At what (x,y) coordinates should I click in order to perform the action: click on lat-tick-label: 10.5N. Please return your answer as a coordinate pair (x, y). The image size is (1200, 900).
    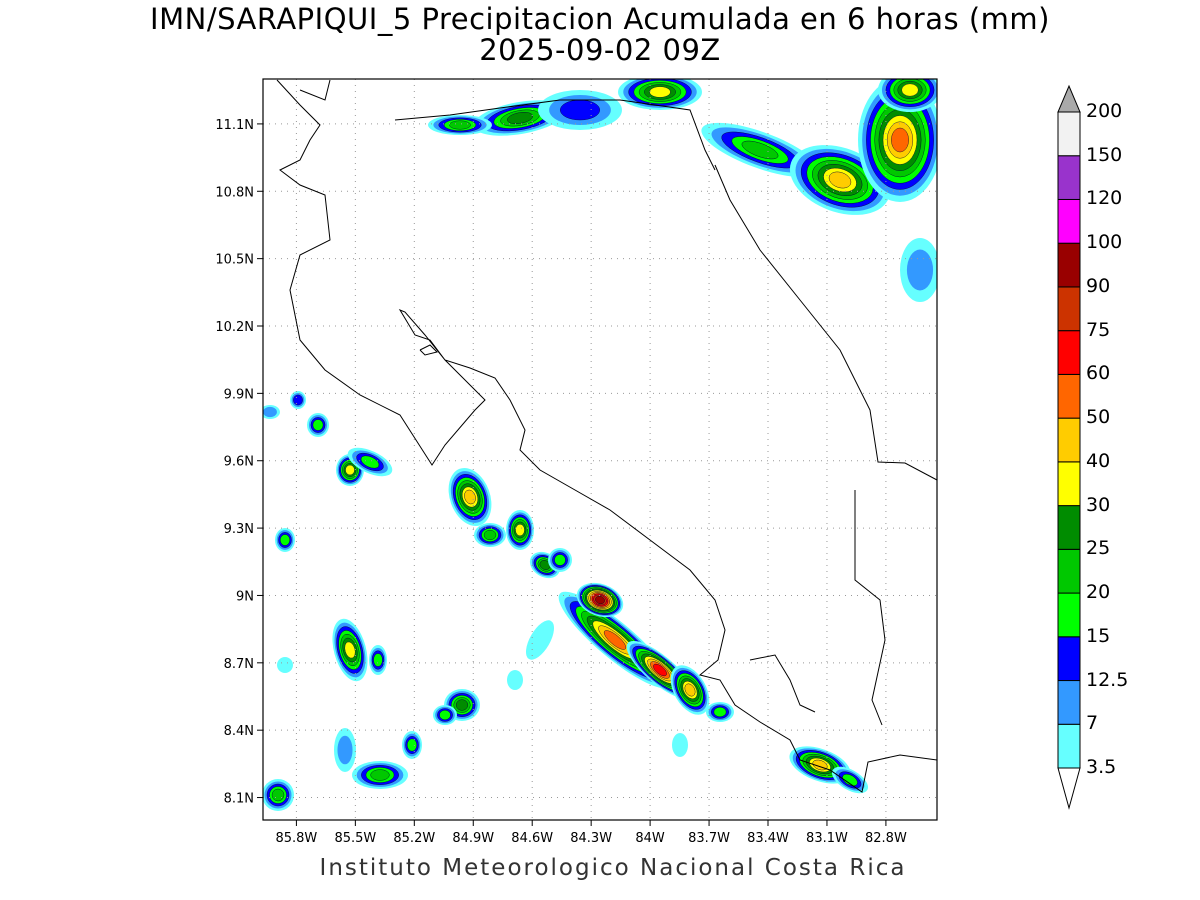
    Looking at the image, I should click on (234, 260).